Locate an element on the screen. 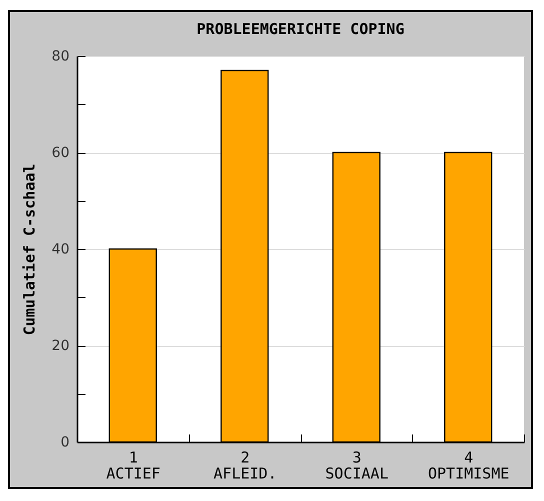 The height and width of the screenshot is (501, 544). x-tick-label: 4 OPTIMISME is located at coordinates (469, 465).